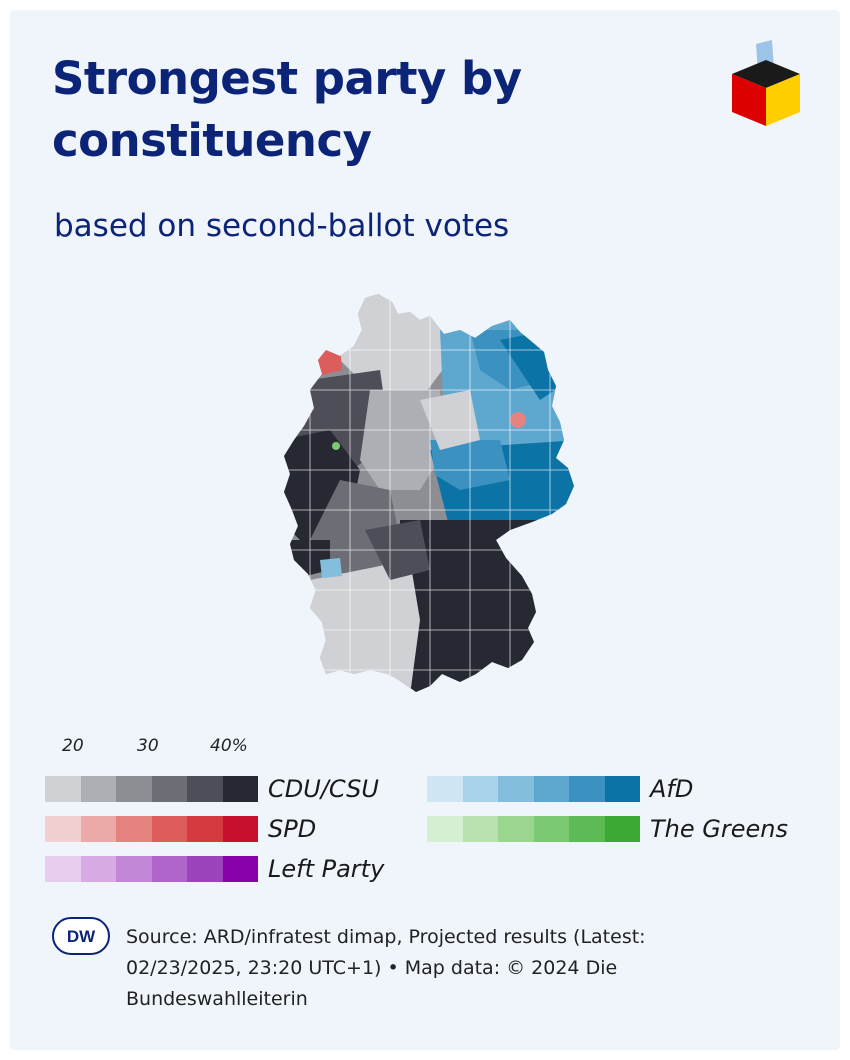 The width and height of the screenshot is (850, 1060). I want to click on legend-row-cdu-csu: CDU/CSU, so click(212, 789).